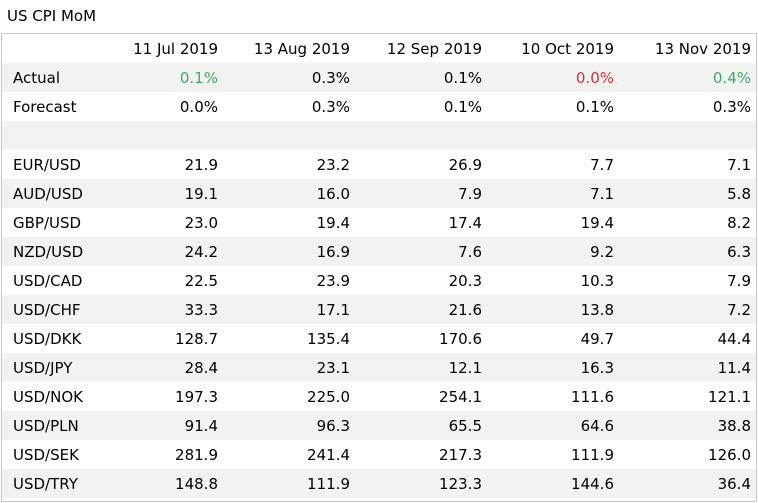 This screenshot has height=503, width=758. I want to click on corner-cell, so click(50, 48).